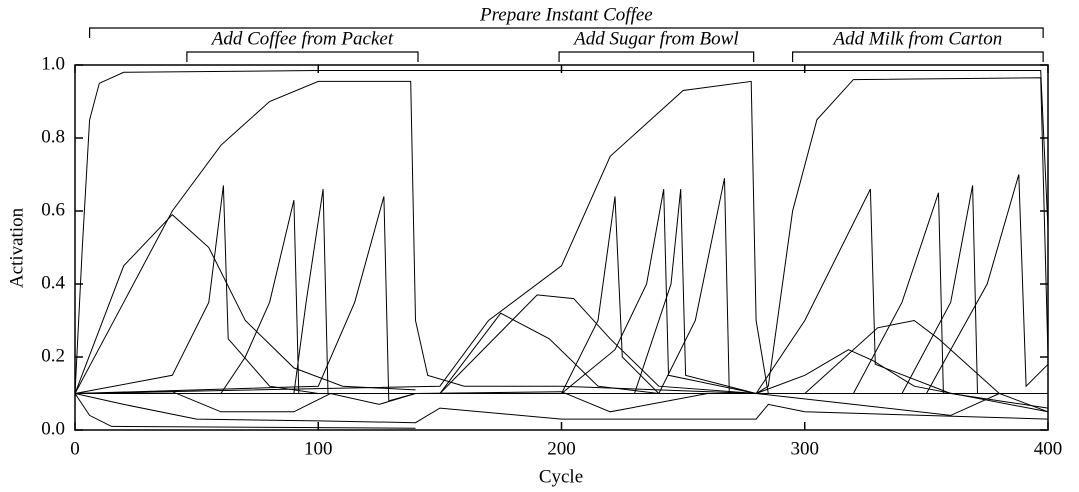 The image size is (1079, 492). I want to click on y-tick-label: 0.2, so click(53, 355).